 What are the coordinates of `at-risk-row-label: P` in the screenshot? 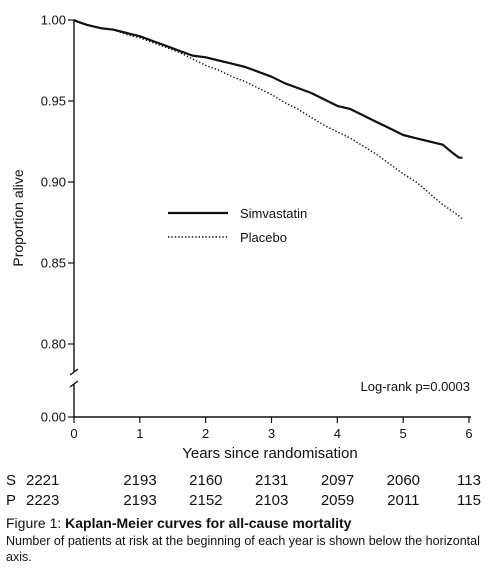 It's located at (11, 500).